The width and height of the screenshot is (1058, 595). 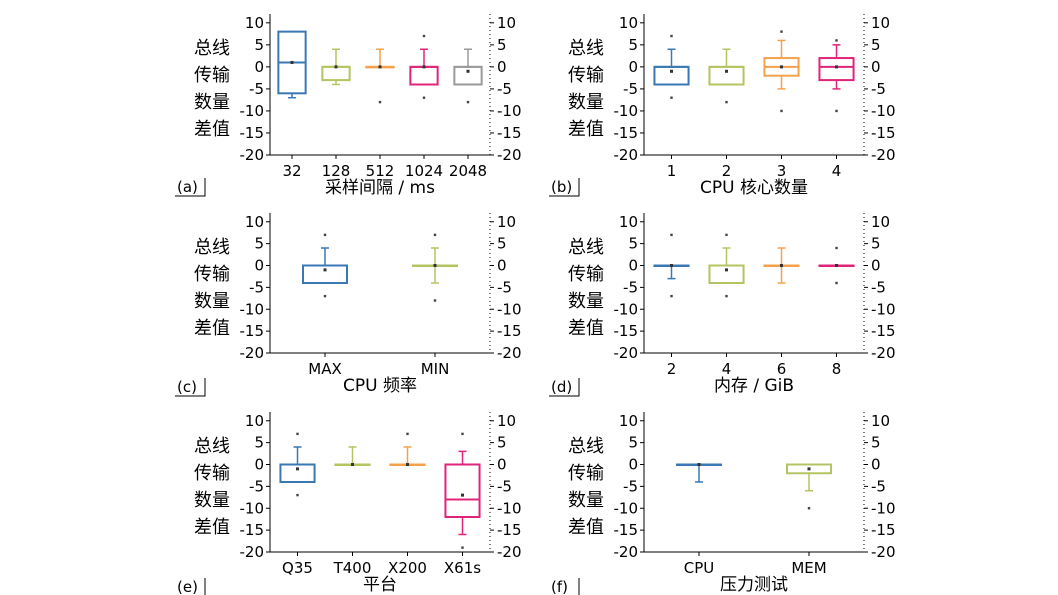 I want to click on box-MAX, so click(x=325, y=265).